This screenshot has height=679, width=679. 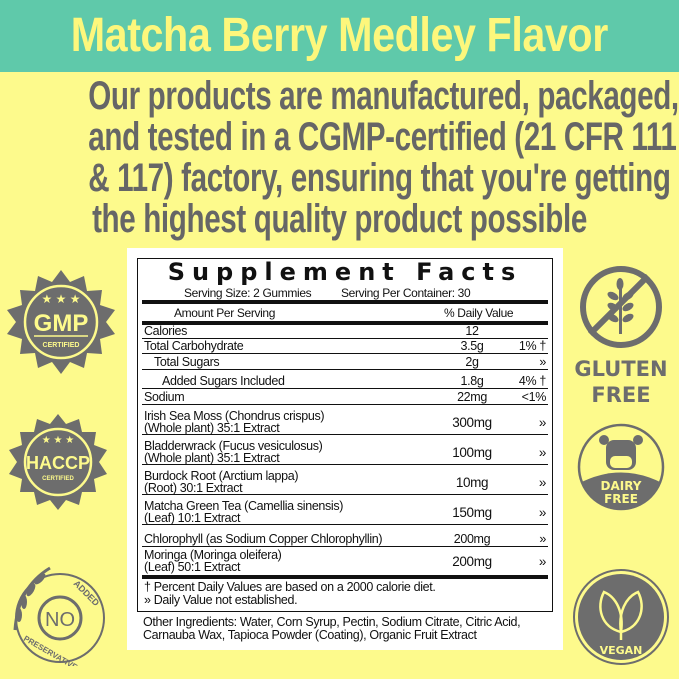 I want to click on nutrient-name-line: Total Sugars, so click(x=187, y=362).